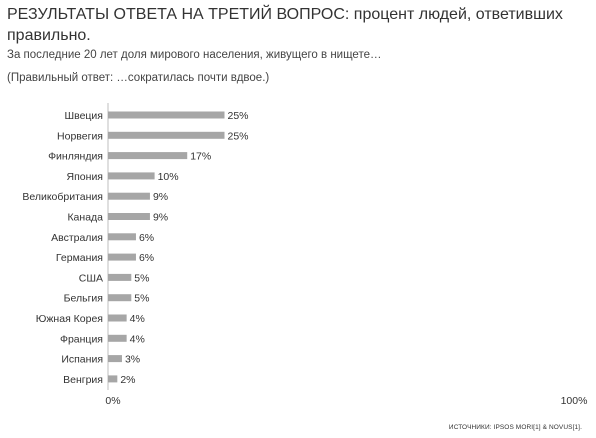 This screenshot has width=596, height=438. What do you see at coordinates (83, 299) in the screenshot?
I see `category-label: Бельгия` at bounding box center [83, 299].